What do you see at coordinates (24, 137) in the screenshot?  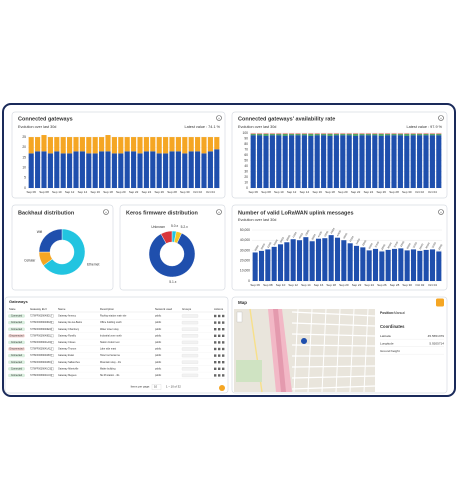 I see `y-tick-label: 25` at bounding box center [24, 137].